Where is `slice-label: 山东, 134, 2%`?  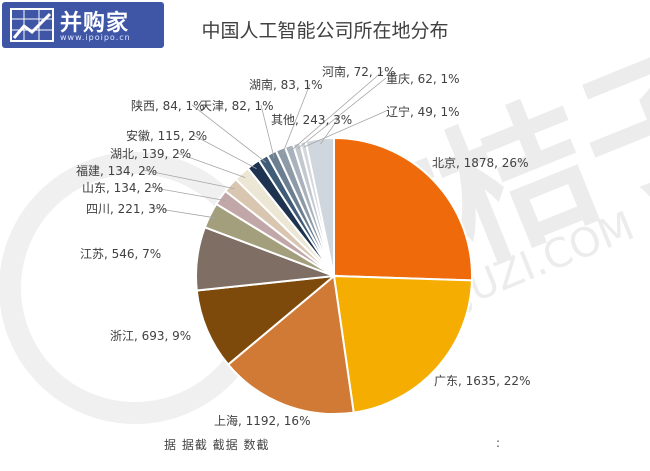 slice-label: 山东, 134, 2% is located at coordinates (122, 188).